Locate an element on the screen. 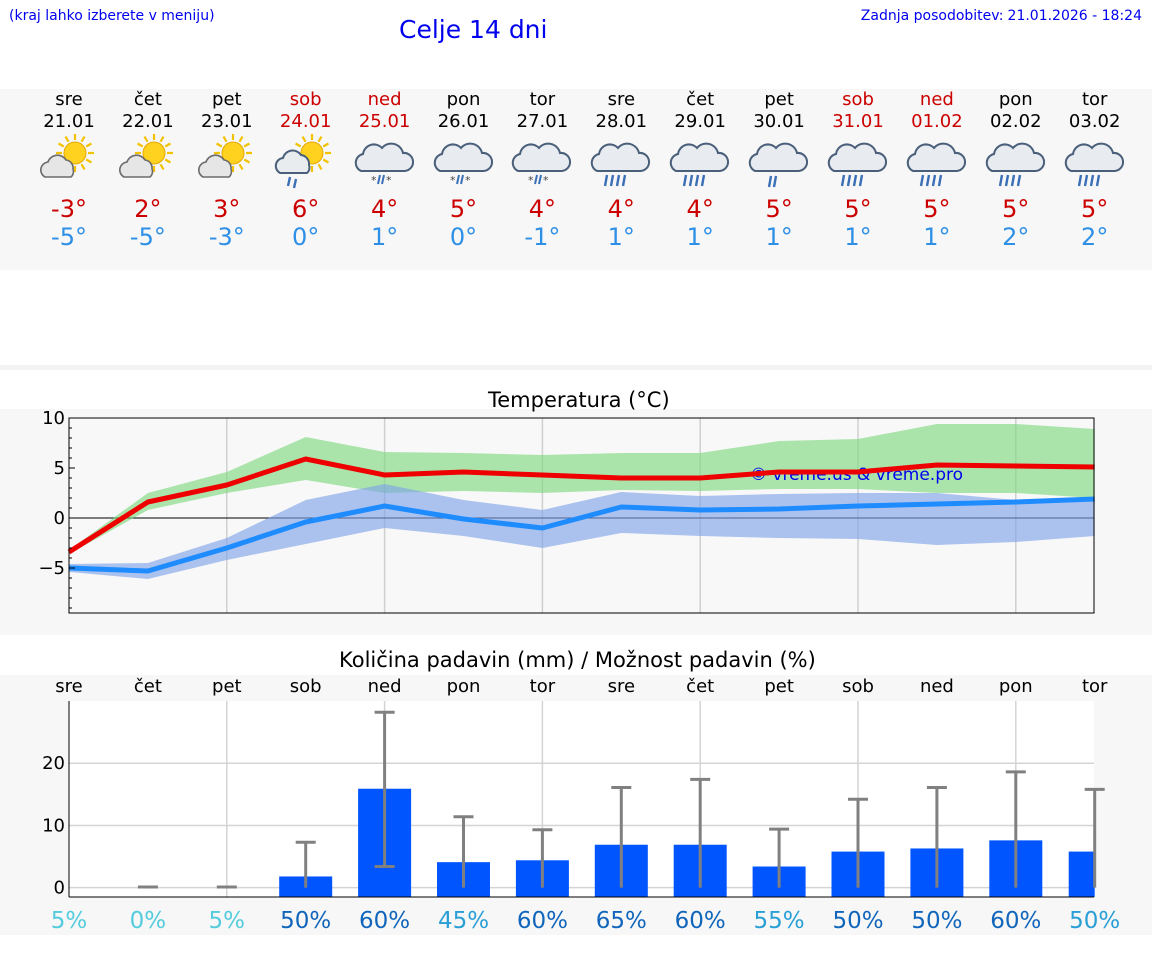 The height and width of the screenshot is (975, 1152). max-temp: 3° is located at coordinates (227, 209).